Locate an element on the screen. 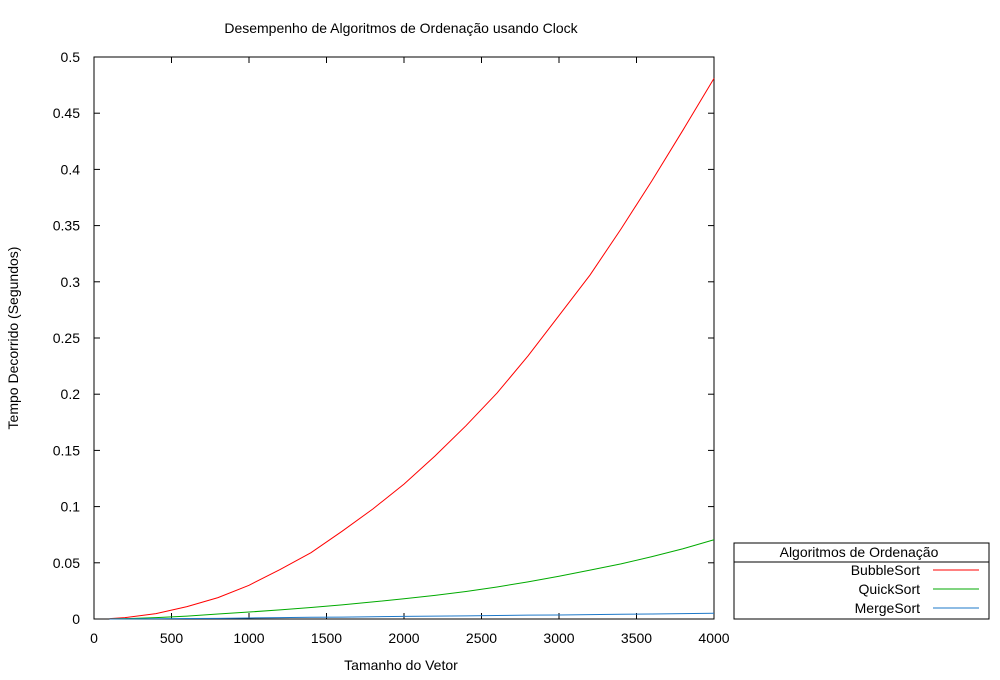  y-tick-label: 0.25 is located at coordinates (66, 338).